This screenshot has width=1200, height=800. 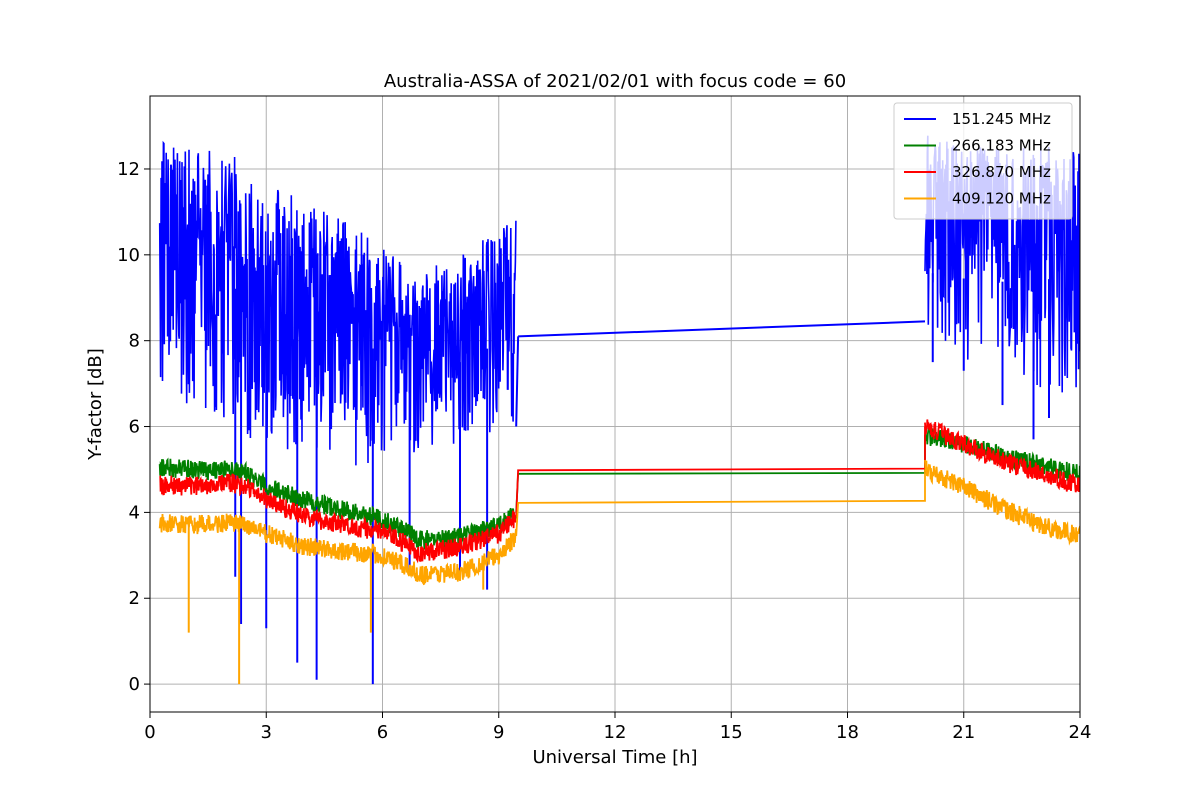 What do you see at coordinates (731, 732) in the screenshot?
I see `x-tick-label: 15` at bounding box center [731, 732].